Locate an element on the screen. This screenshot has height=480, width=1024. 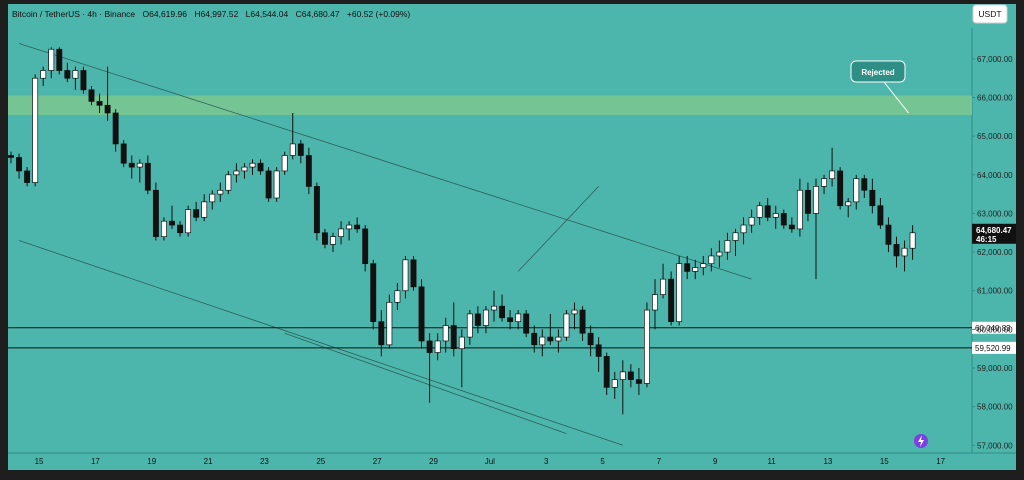
price-tag-box is located at coordinates (994, 233).